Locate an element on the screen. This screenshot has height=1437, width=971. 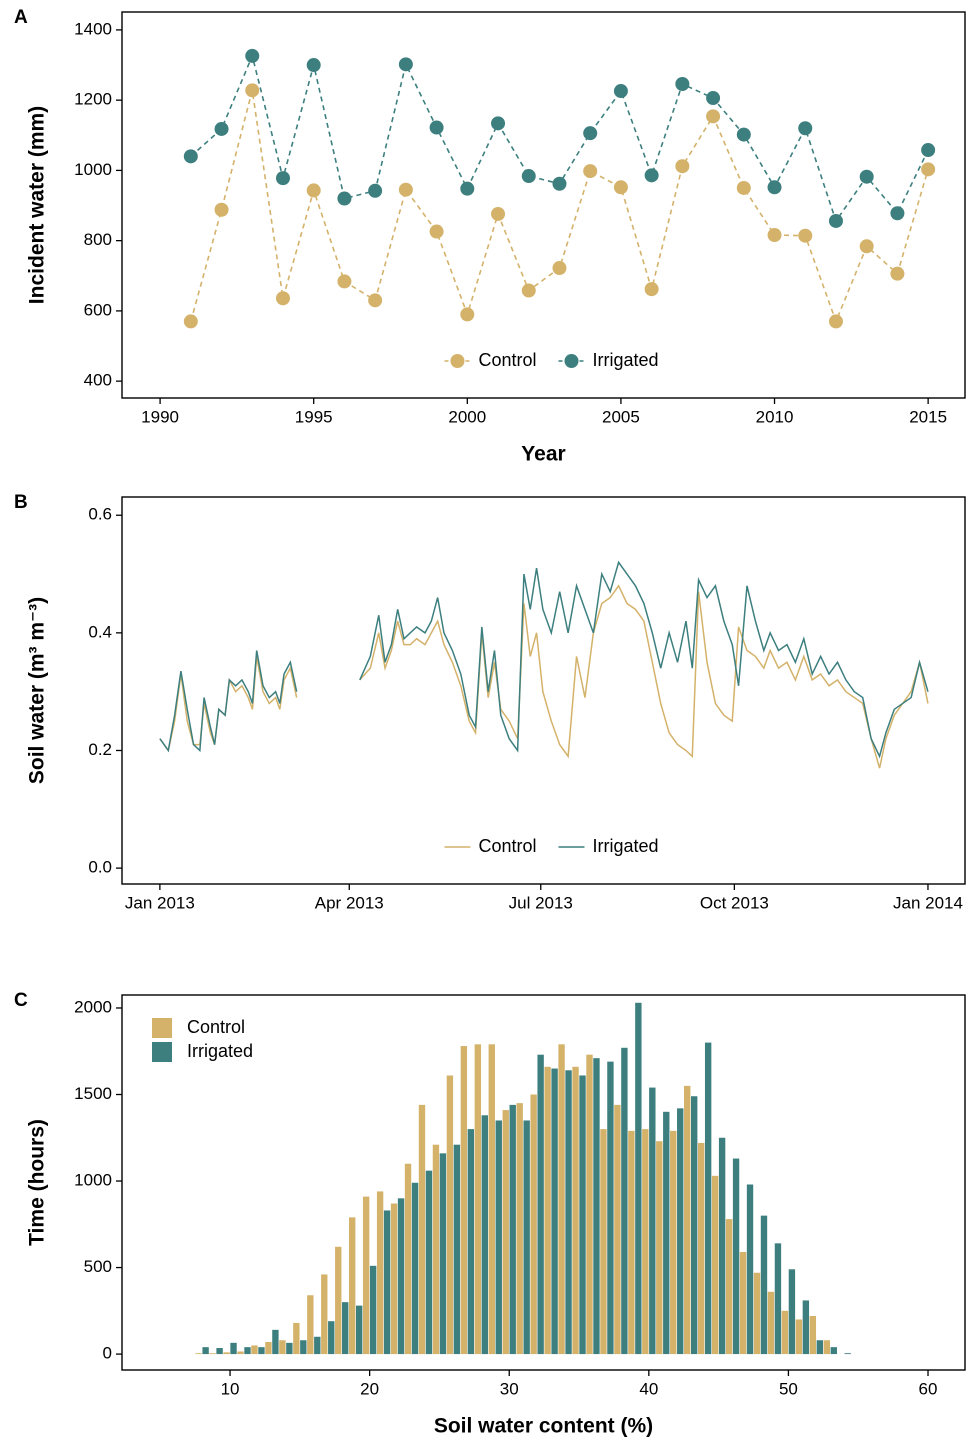
x-tick-label: 10 is located at coordinates (230, 1388).